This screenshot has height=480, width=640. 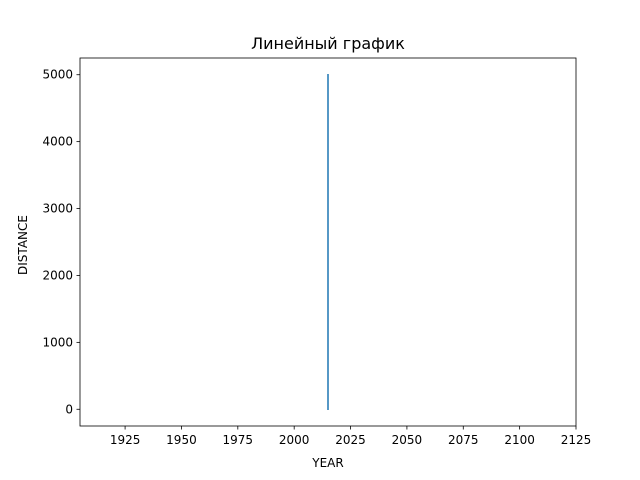 I want to click on x-tick-label-2125: 2125, so click(x=576, y=440).